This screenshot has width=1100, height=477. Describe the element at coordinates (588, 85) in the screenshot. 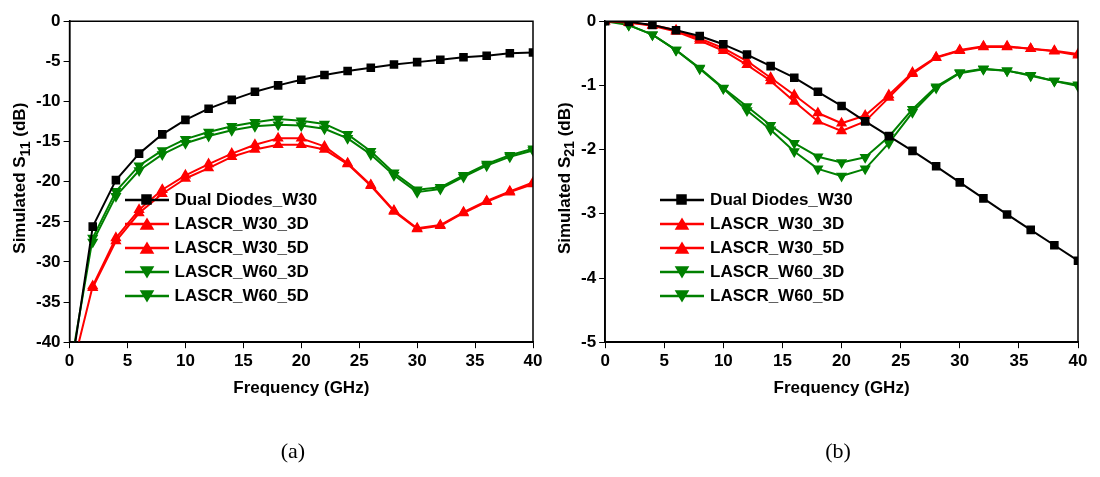

I see `y-tick-label: -1` at that location.